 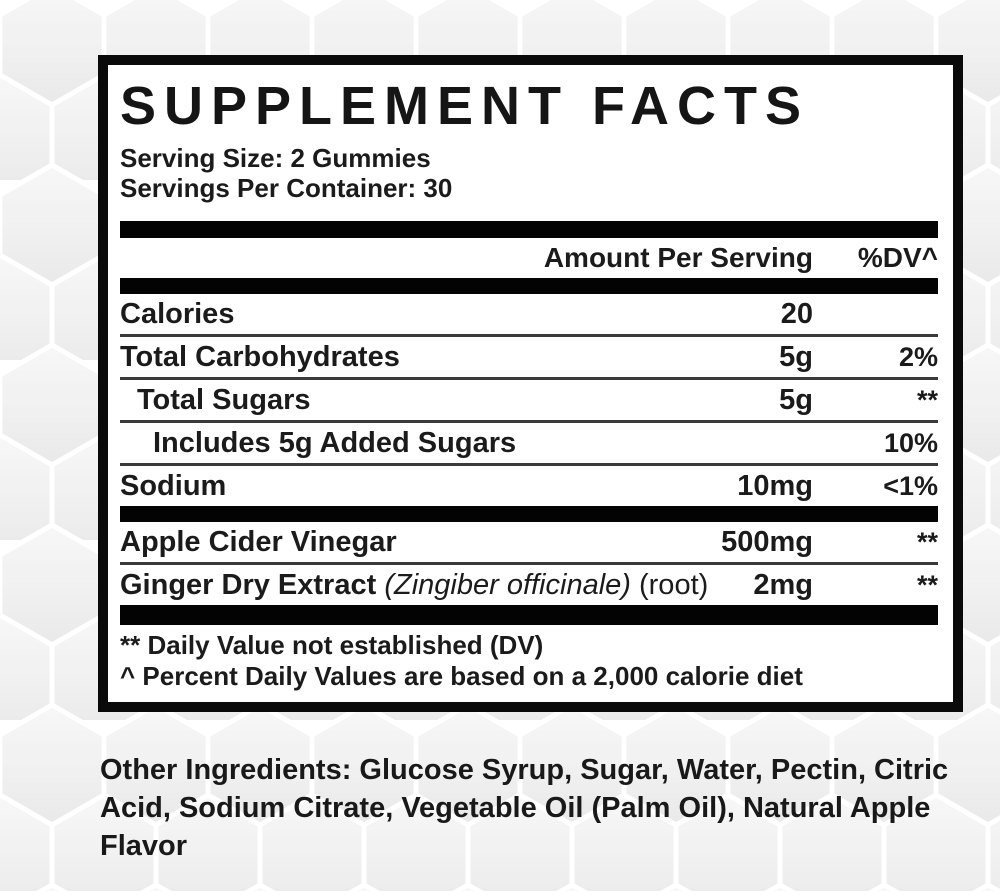 What do you see at coordinates (335, 442) in the screenshot?
I see `nutrient-name: Includes 5g Added Sugars` at bounding box center [335, 442].